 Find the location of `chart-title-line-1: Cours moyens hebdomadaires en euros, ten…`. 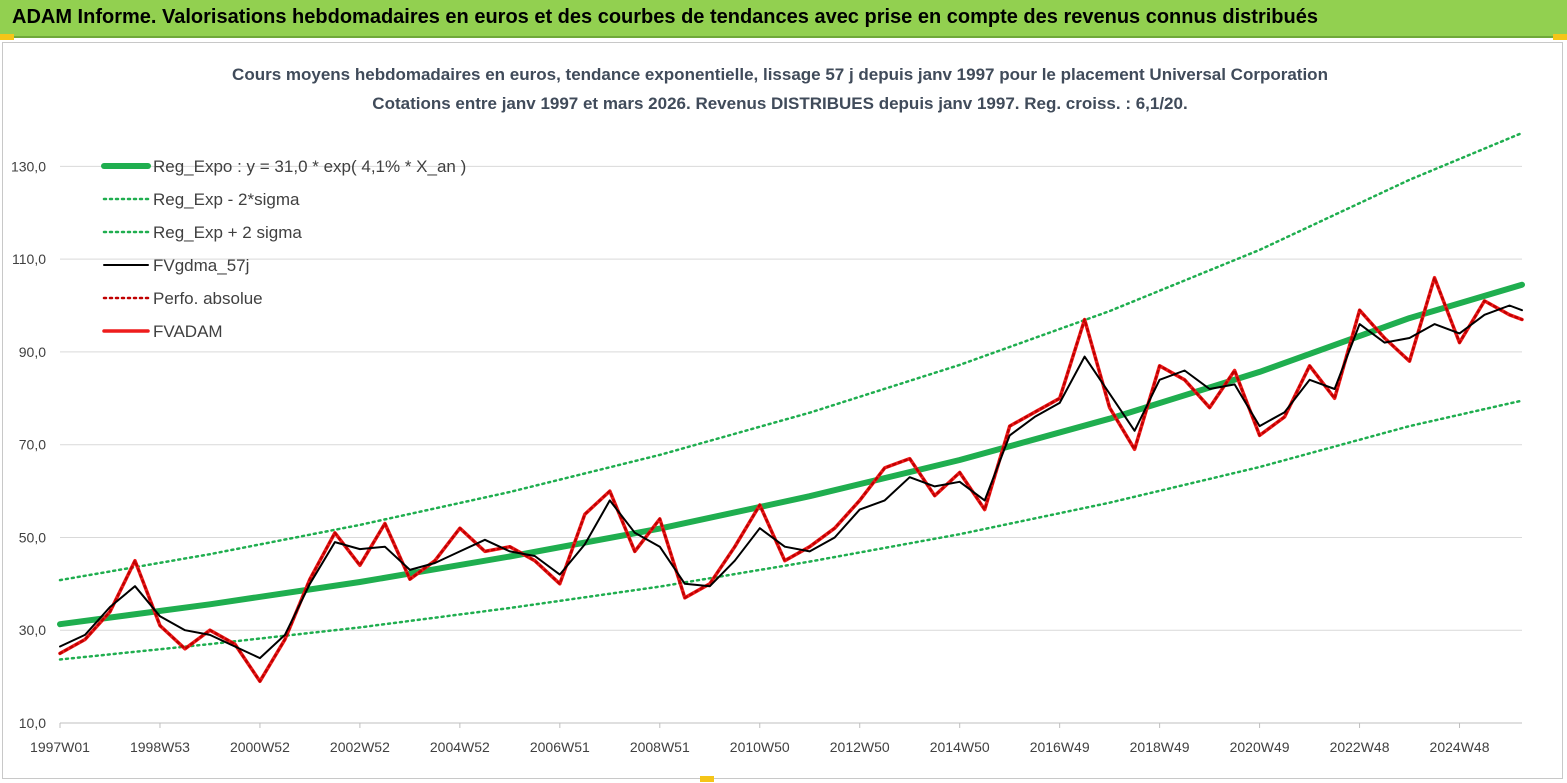

chart-title-line-1: Cours moyens hebdomadaires en euros, ten… is located at coordinates (780, 74).